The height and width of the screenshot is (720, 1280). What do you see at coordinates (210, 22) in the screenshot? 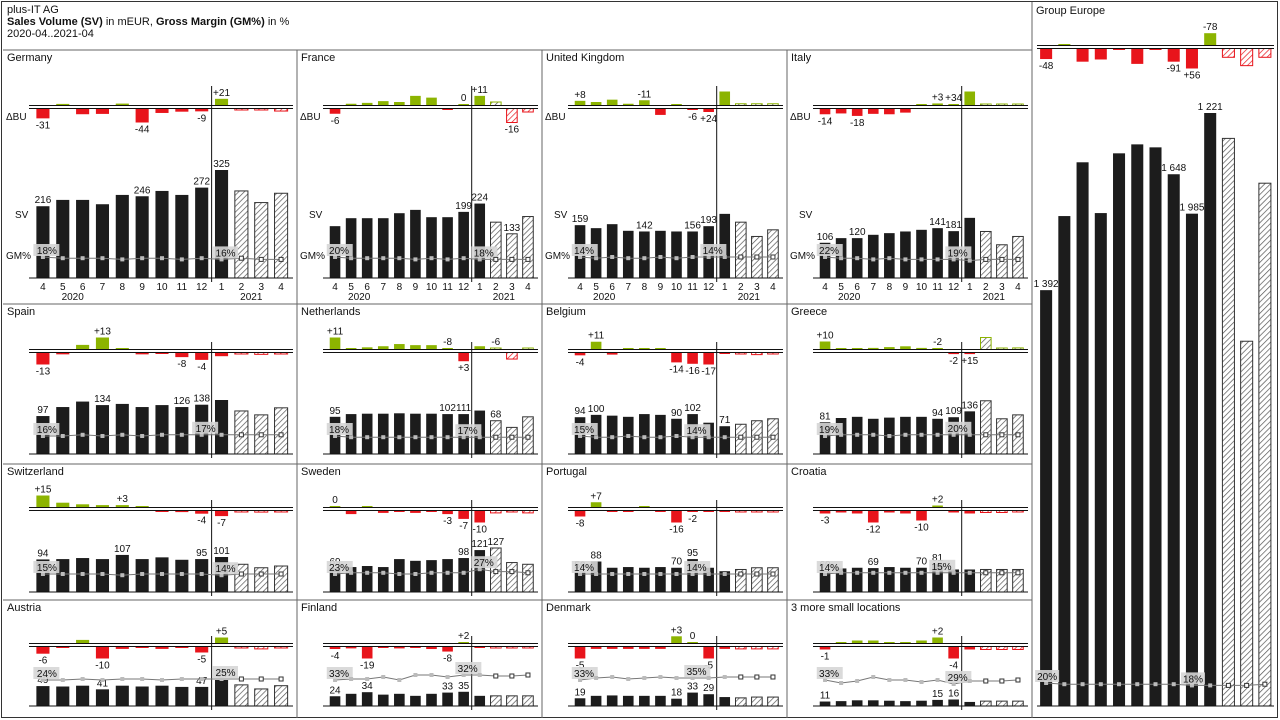
I see `gm-measure: Gross Margin (GM%)` at bounding box center [210, 22].